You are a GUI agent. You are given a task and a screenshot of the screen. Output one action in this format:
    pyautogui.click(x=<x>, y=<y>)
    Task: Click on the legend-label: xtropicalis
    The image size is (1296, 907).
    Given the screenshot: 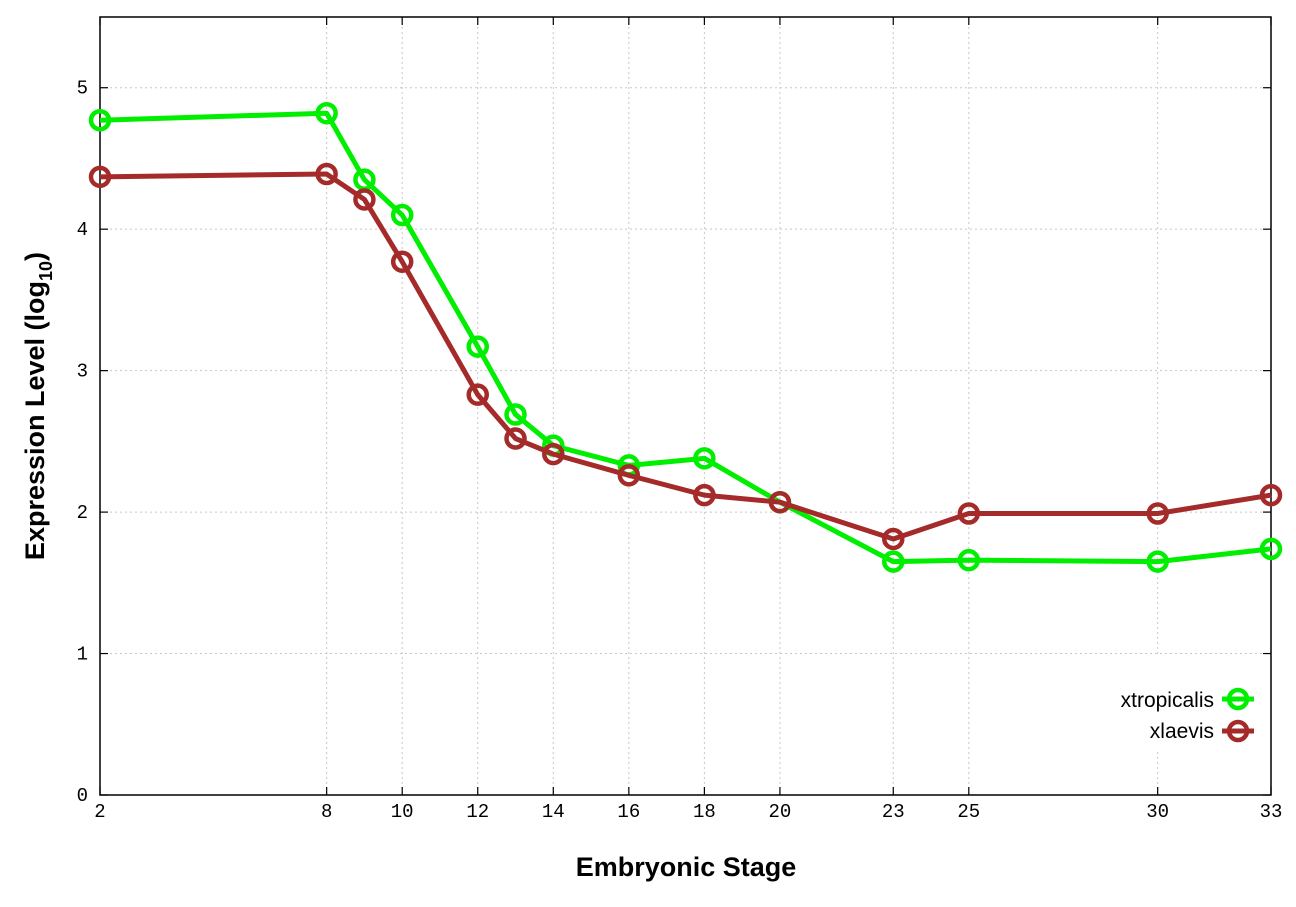 What is the action you would take?
    pyautogui.click(x=1167, y=700)
    